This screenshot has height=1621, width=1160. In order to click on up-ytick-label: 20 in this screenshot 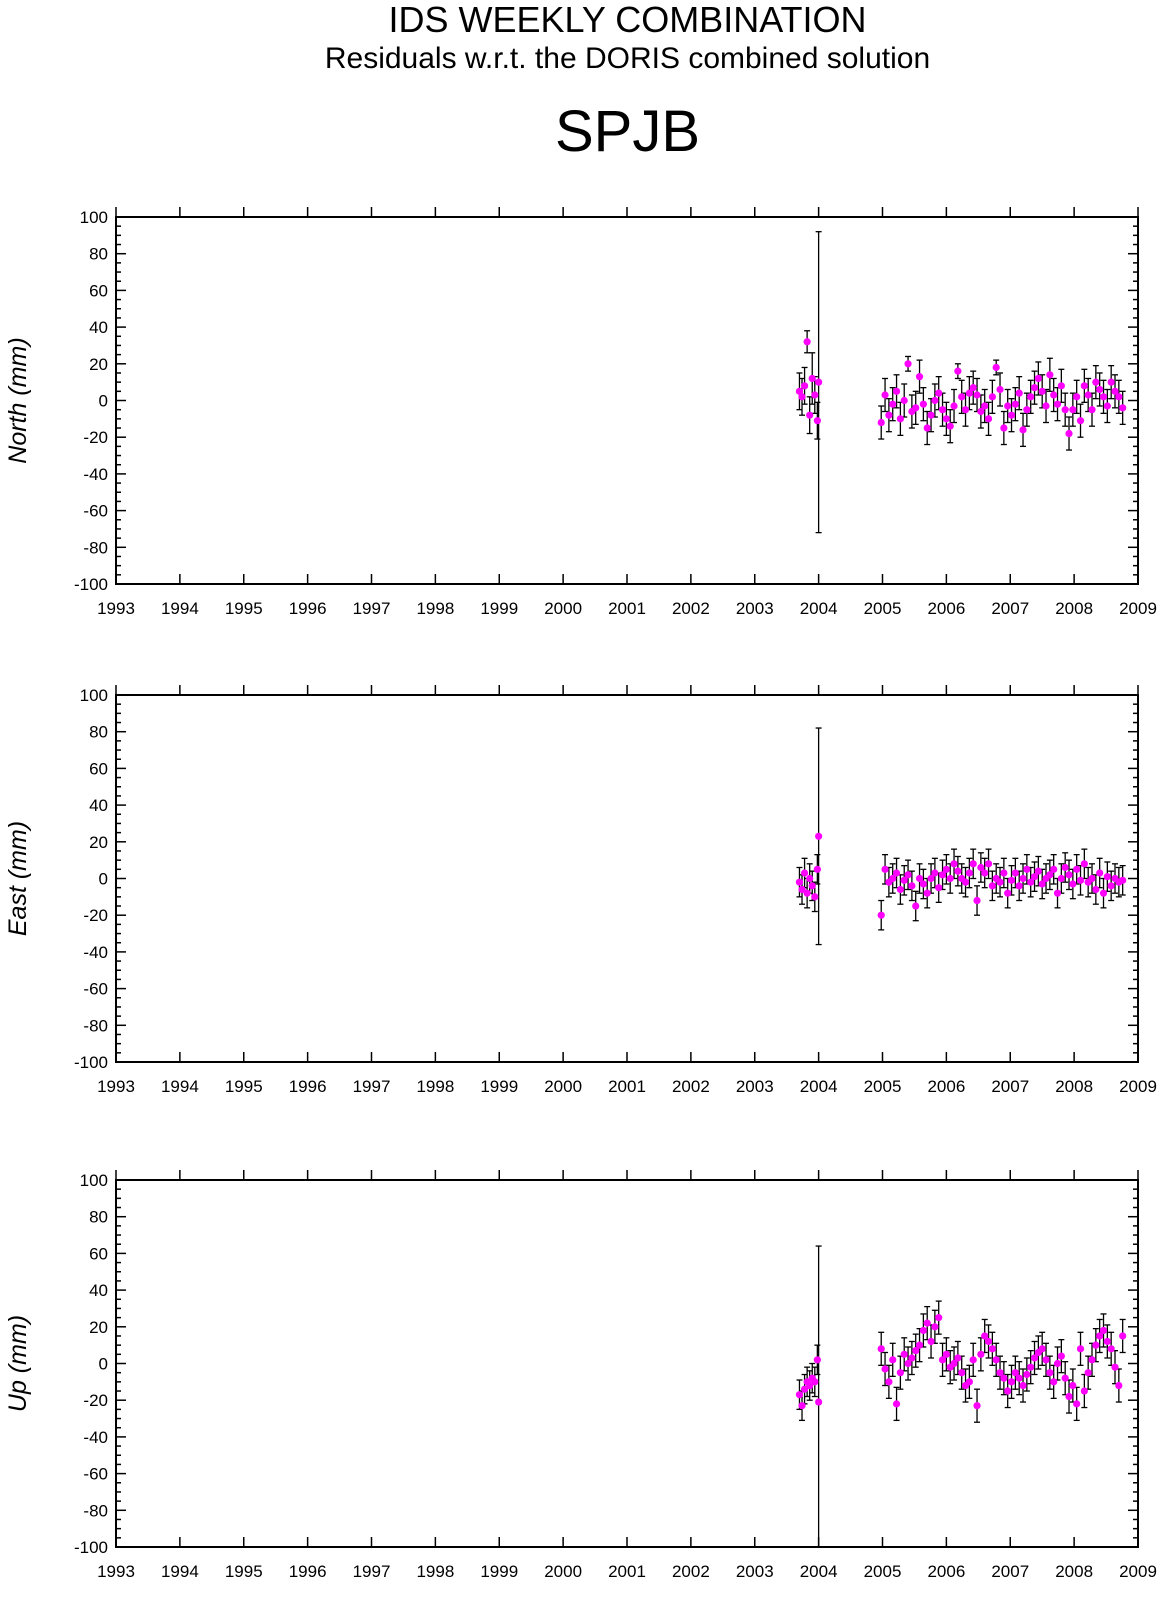, I will do `click(98, 1327)`.